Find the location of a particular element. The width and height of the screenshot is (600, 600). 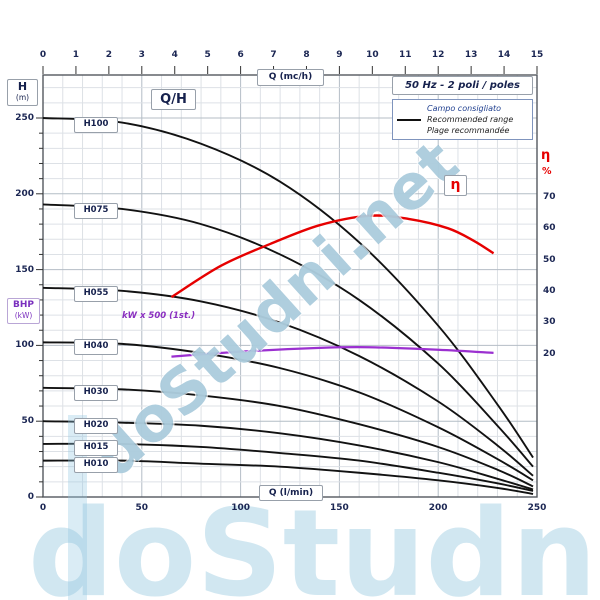

top-axis-label: Q (mc/h) is located at coordinates (290, 77).